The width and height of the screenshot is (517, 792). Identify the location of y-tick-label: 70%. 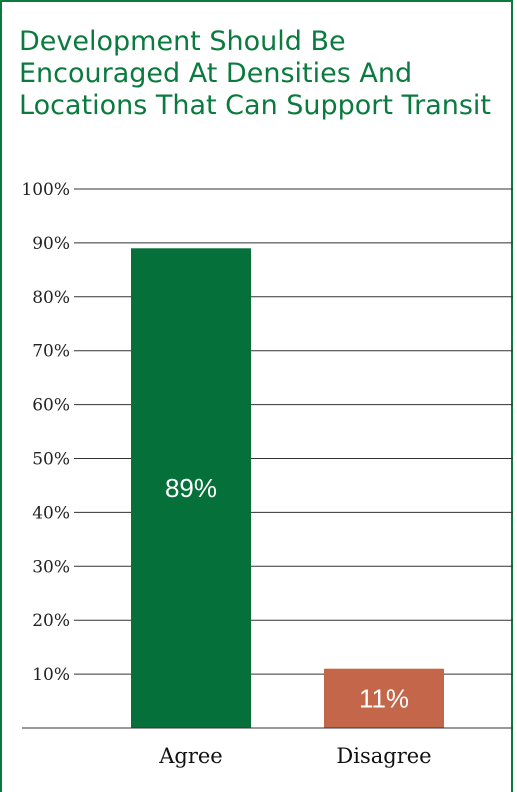
(51, 352).